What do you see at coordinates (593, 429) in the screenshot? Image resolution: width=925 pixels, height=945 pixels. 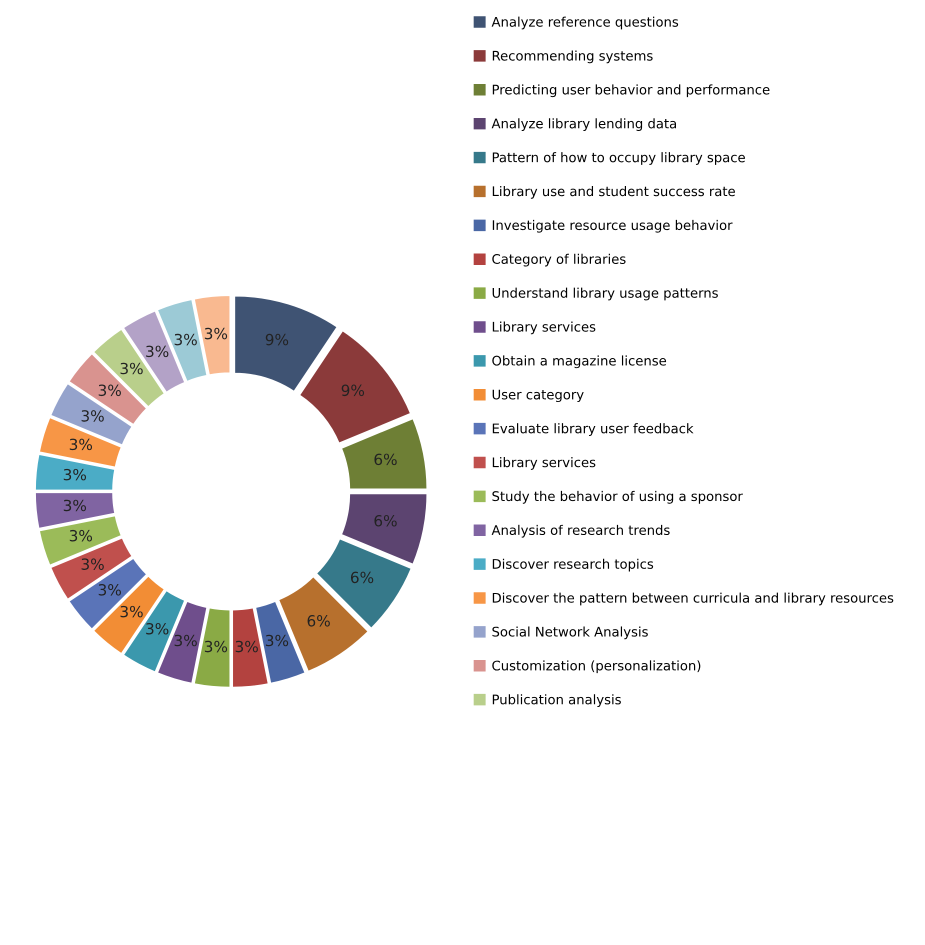 I see `legend-label: Evaluate library user feedback` at bounding box center [593, 429].